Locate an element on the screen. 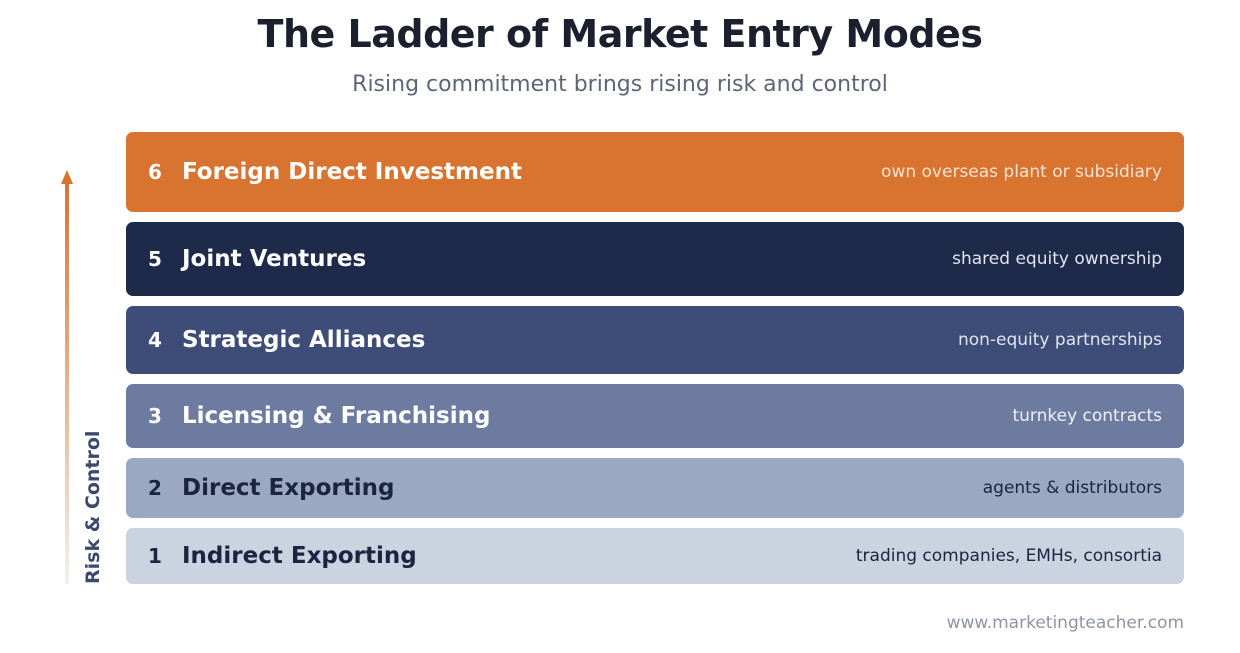 The image size is (1240, 653). rung-number: 3 is located at coordinates (155, 416).